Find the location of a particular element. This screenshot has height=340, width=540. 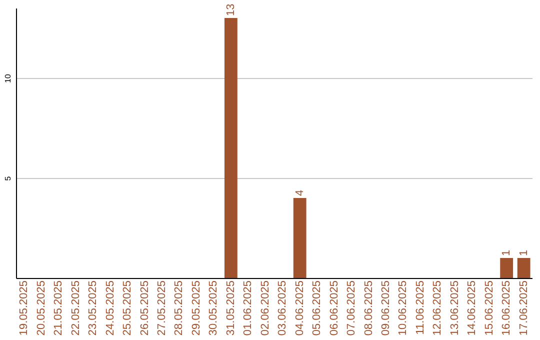

x-tick-label: 11.06.2025 is located at coordinates (420, 307).